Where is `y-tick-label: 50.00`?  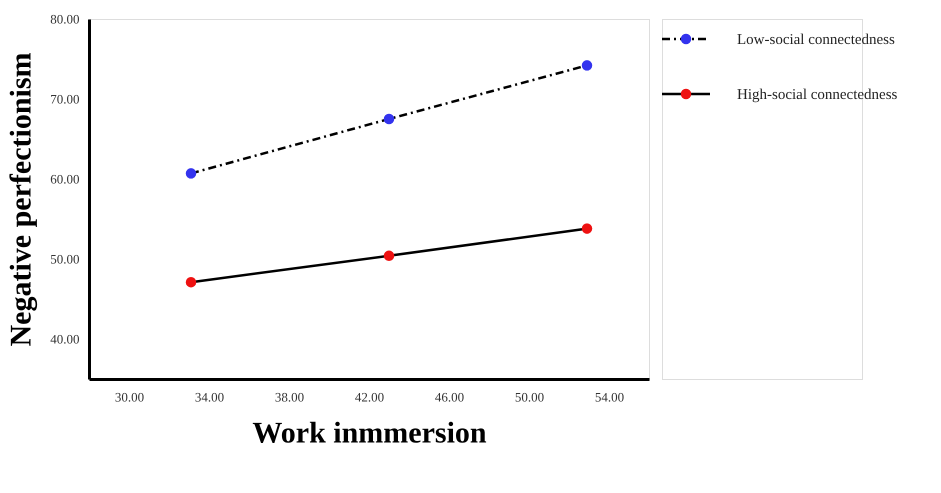
y-tick-label: 50.00 is located at coordinates (65, 259).